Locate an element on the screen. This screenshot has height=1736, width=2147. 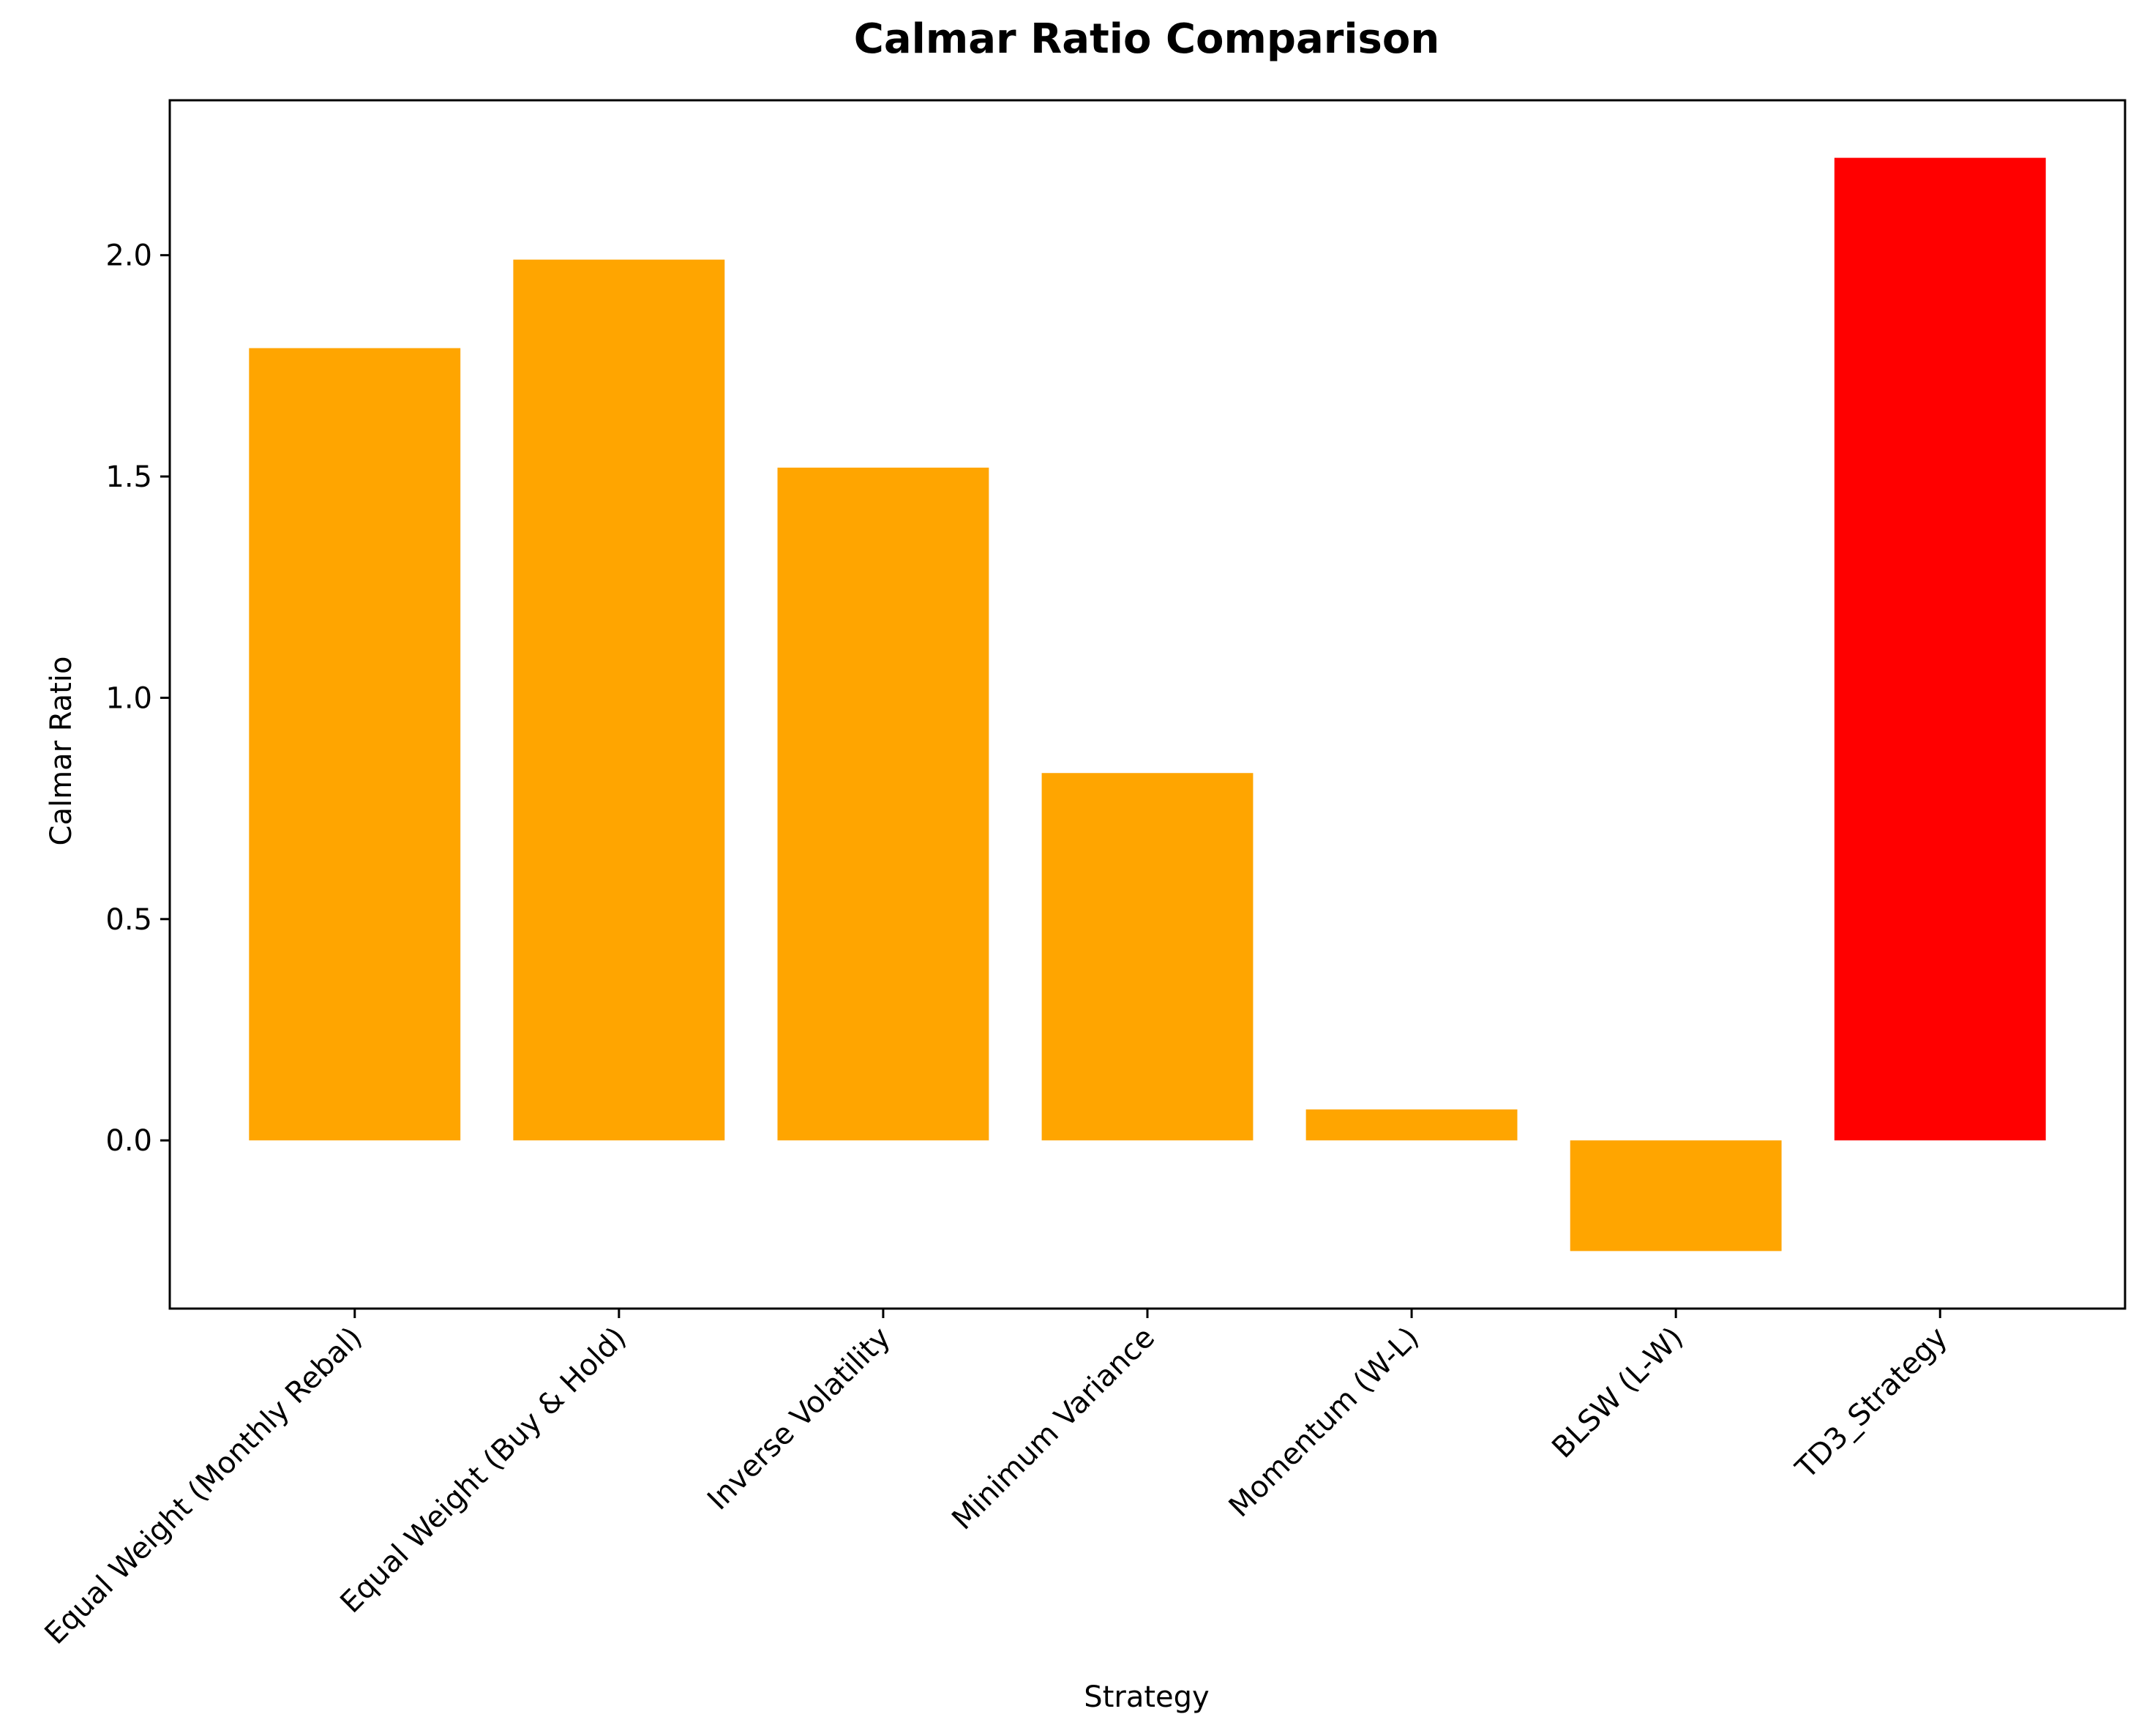
y-tick-label: 1.5 is located at coordinates (128, 477).